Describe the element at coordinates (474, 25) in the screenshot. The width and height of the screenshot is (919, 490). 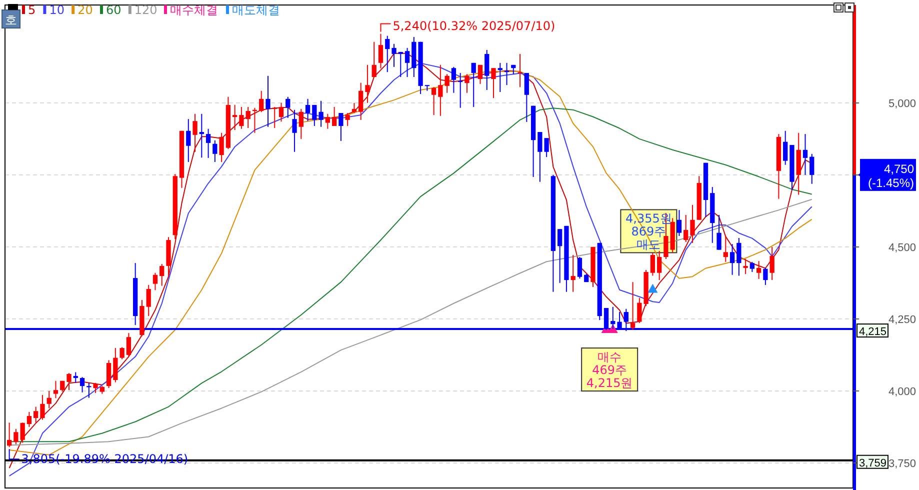
I see `annotation: 5,240(10.32% 2025/07/10)` at that location.